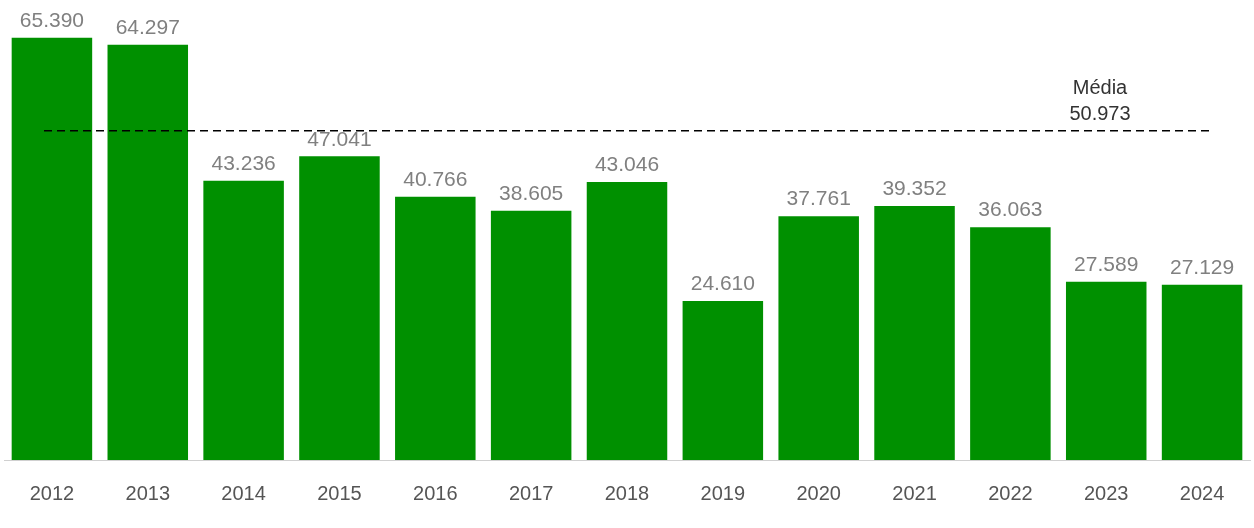  Describe the element at coordinates (243, 492) in the screenshot. I see `x-tick-label: 2014` at that location.